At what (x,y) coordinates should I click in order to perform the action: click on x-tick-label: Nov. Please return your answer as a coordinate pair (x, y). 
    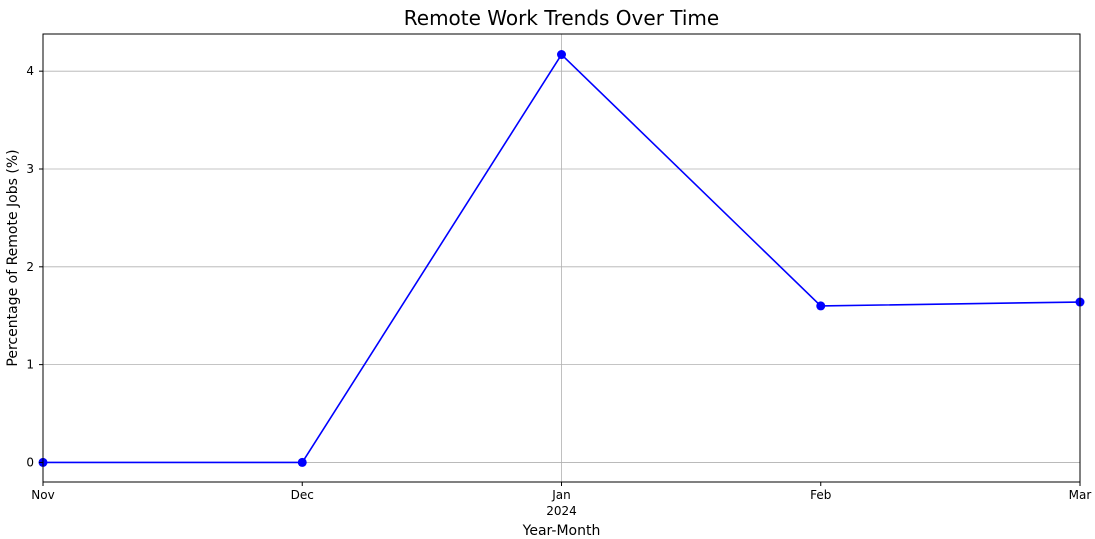
    Looking at the image, I should click on (42, 495).